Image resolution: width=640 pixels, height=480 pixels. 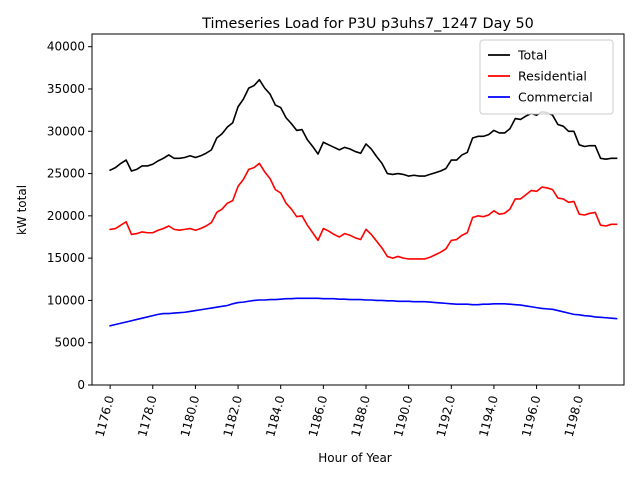 I want to click on legend: Total Residential Commercial, so click(x=546, y=77).